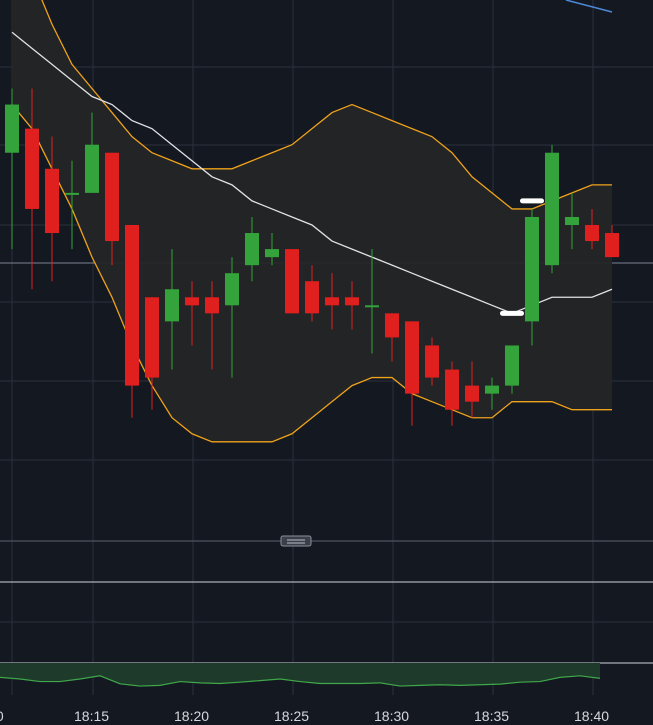  What do you see at coordinates (296, 541) in the screenshot?
I see `drag-handle-icon` at bounding box center [296, 541].